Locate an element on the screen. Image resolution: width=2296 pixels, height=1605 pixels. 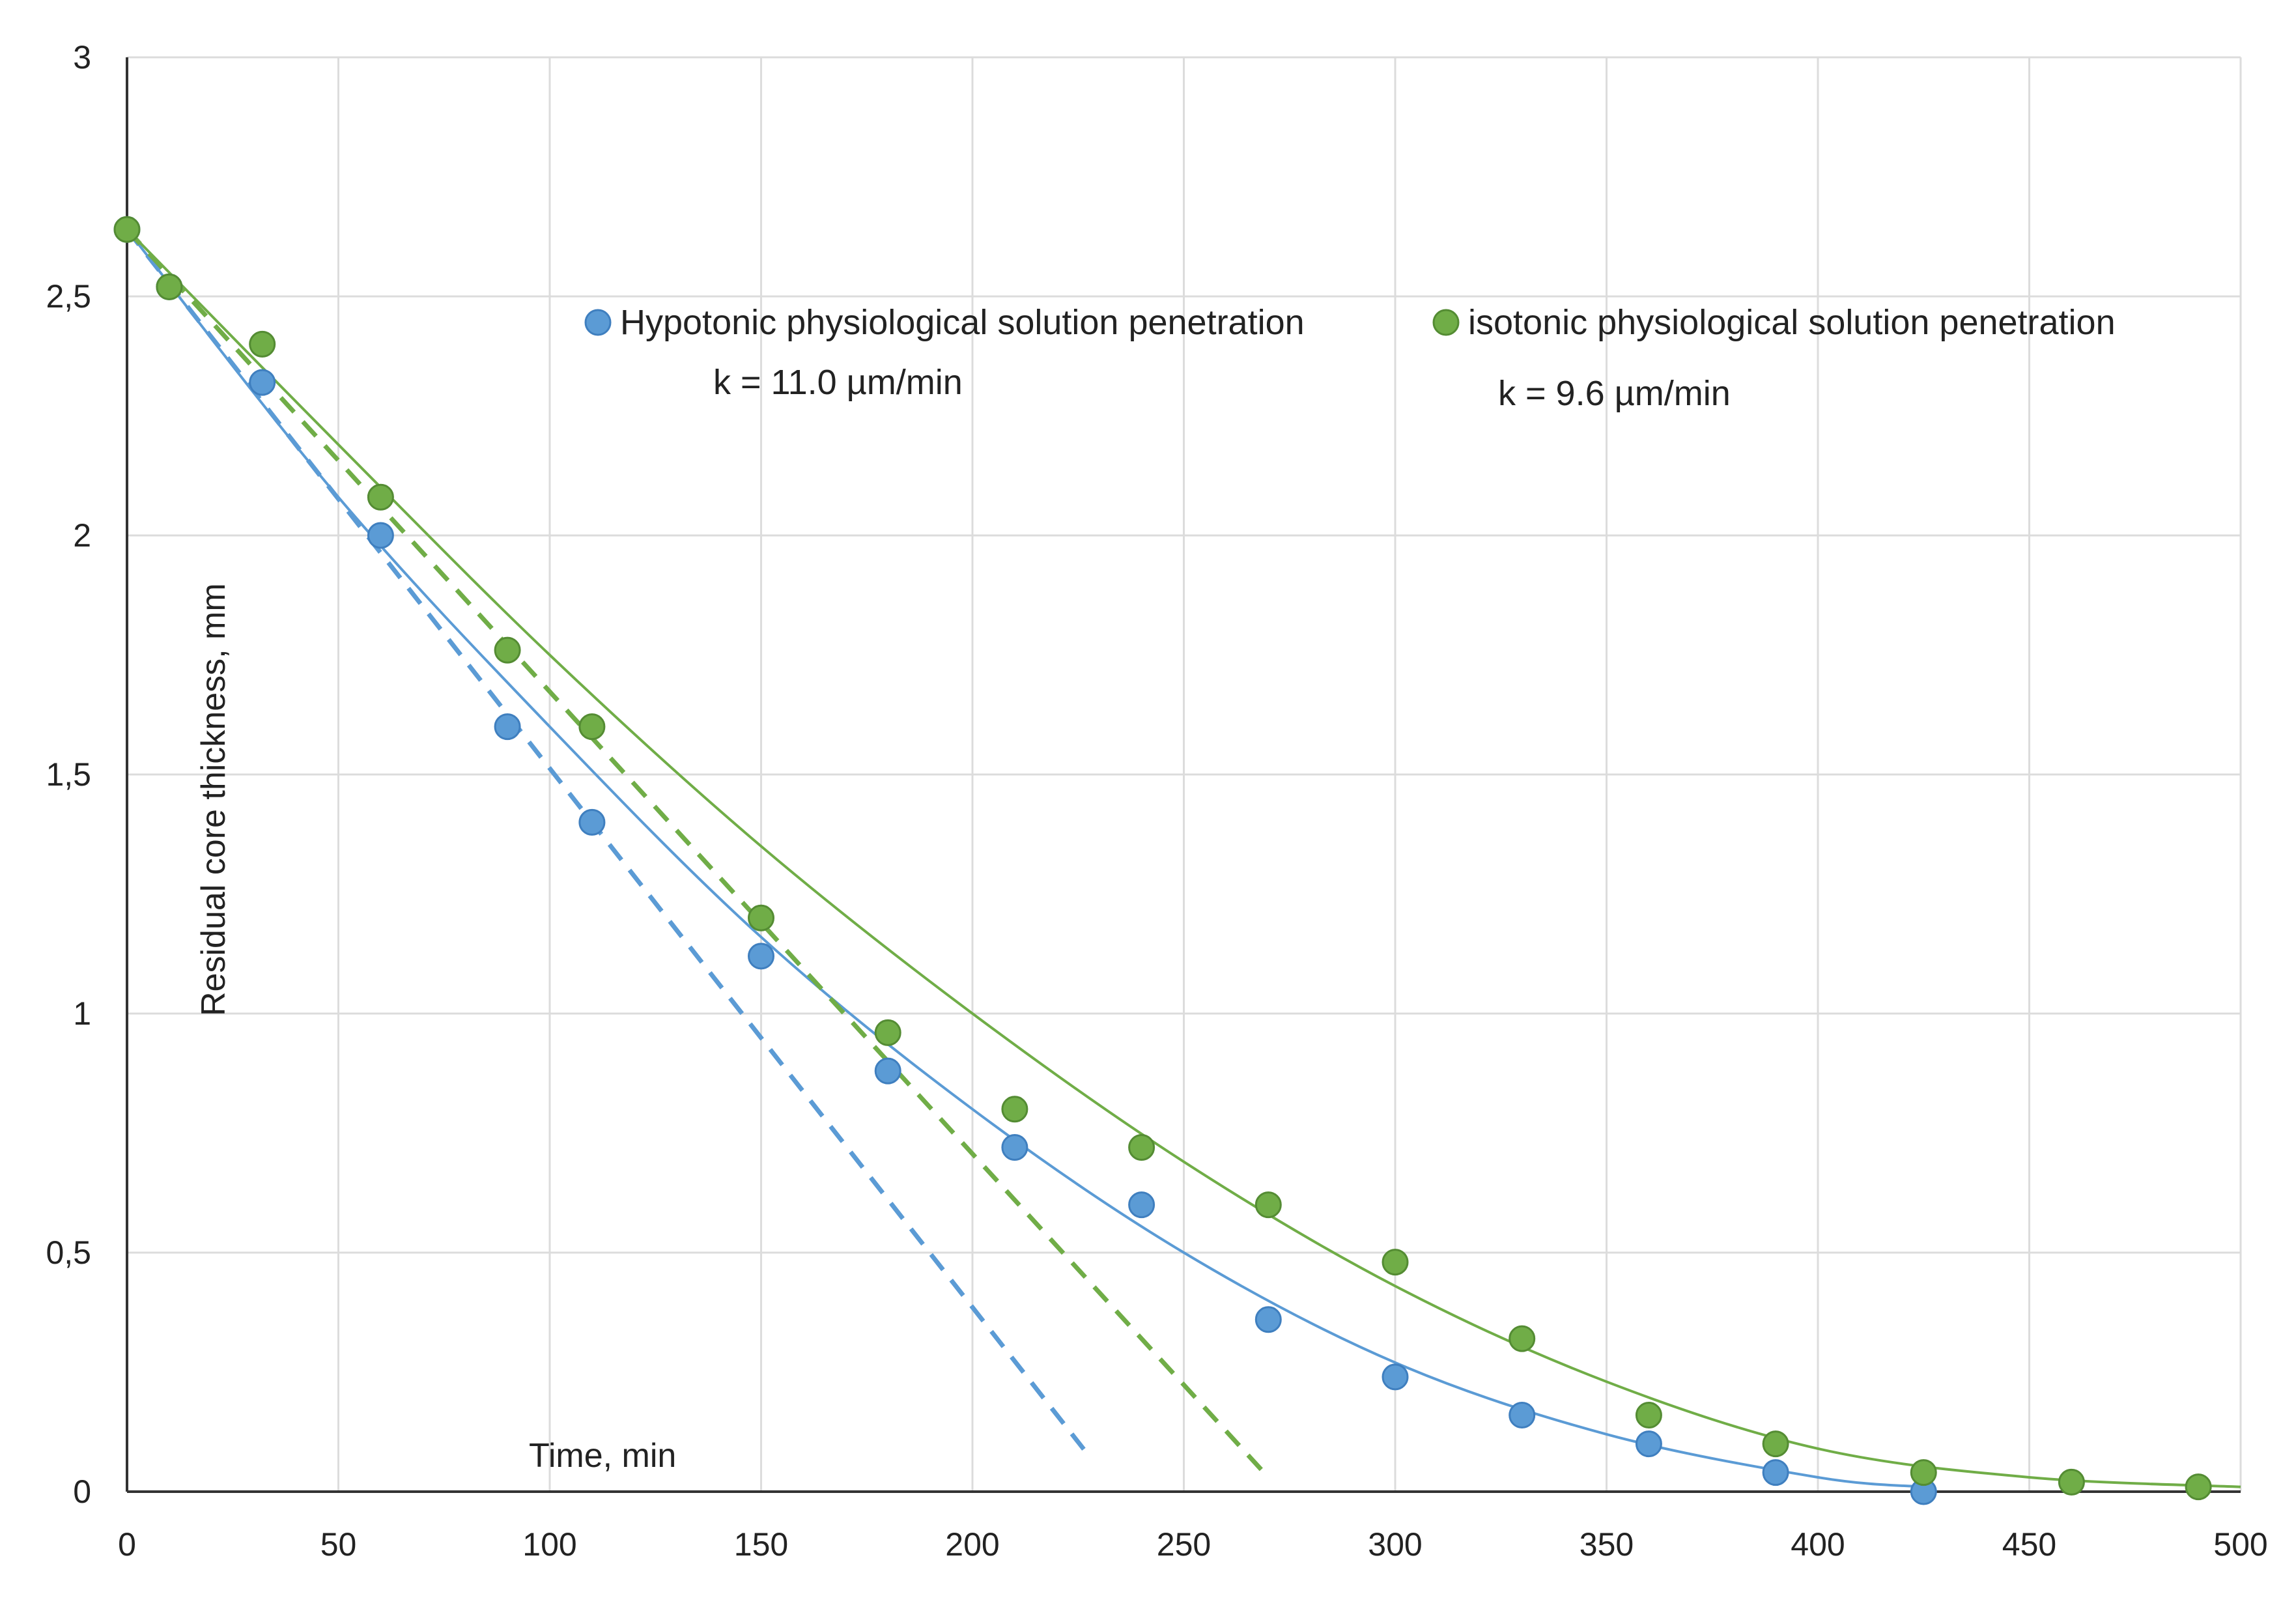
annotation-k-isotonic: k = 9.6 µm/min is located at coordinates (1614, 393).